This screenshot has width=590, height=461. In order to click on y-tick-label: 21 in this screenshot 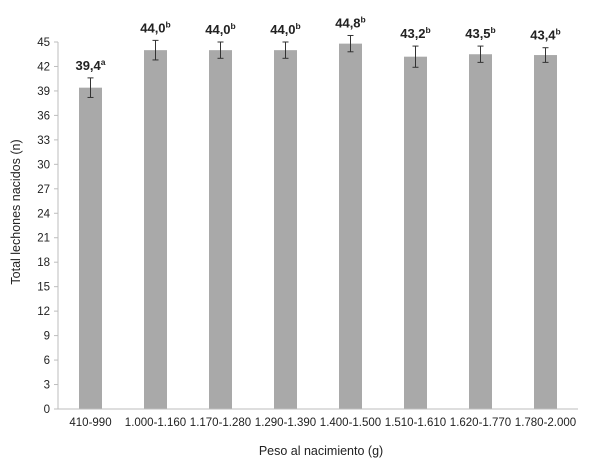, I will do `click(43, 239)`.